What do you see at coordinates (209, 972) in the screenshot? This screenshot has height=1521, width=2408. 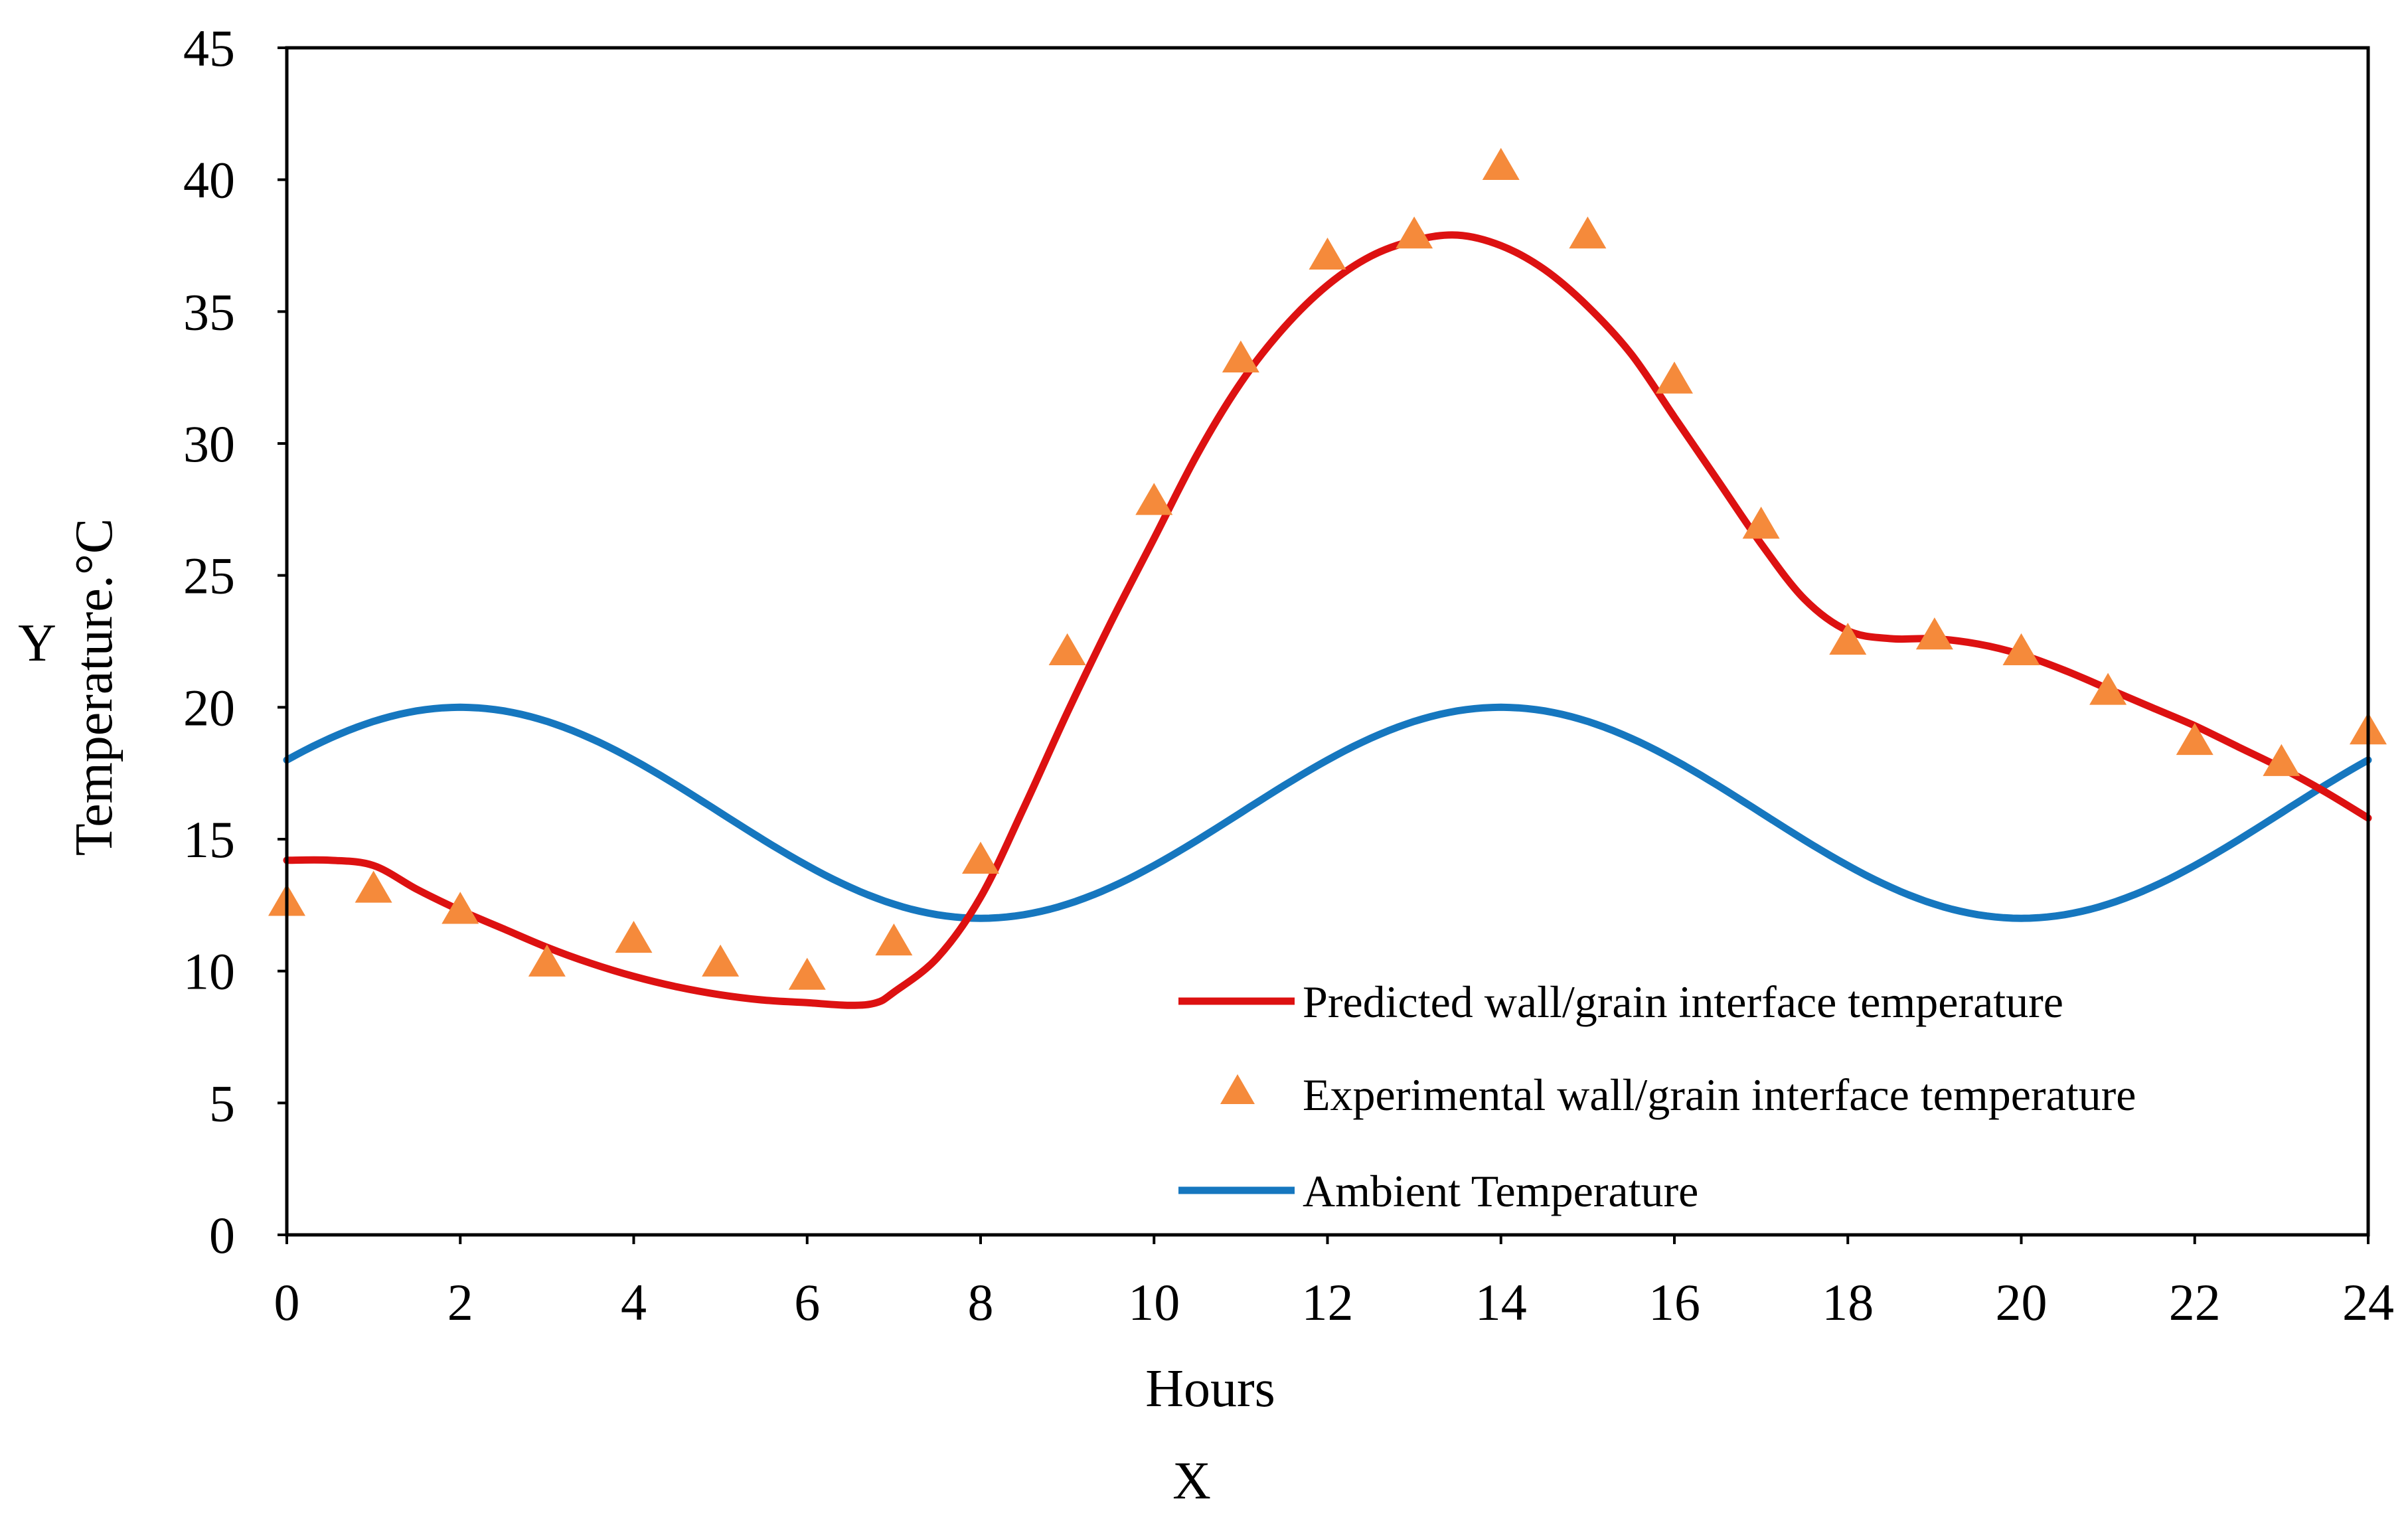 I see `y-tick-label: 10` at bounding box center [209, 972].